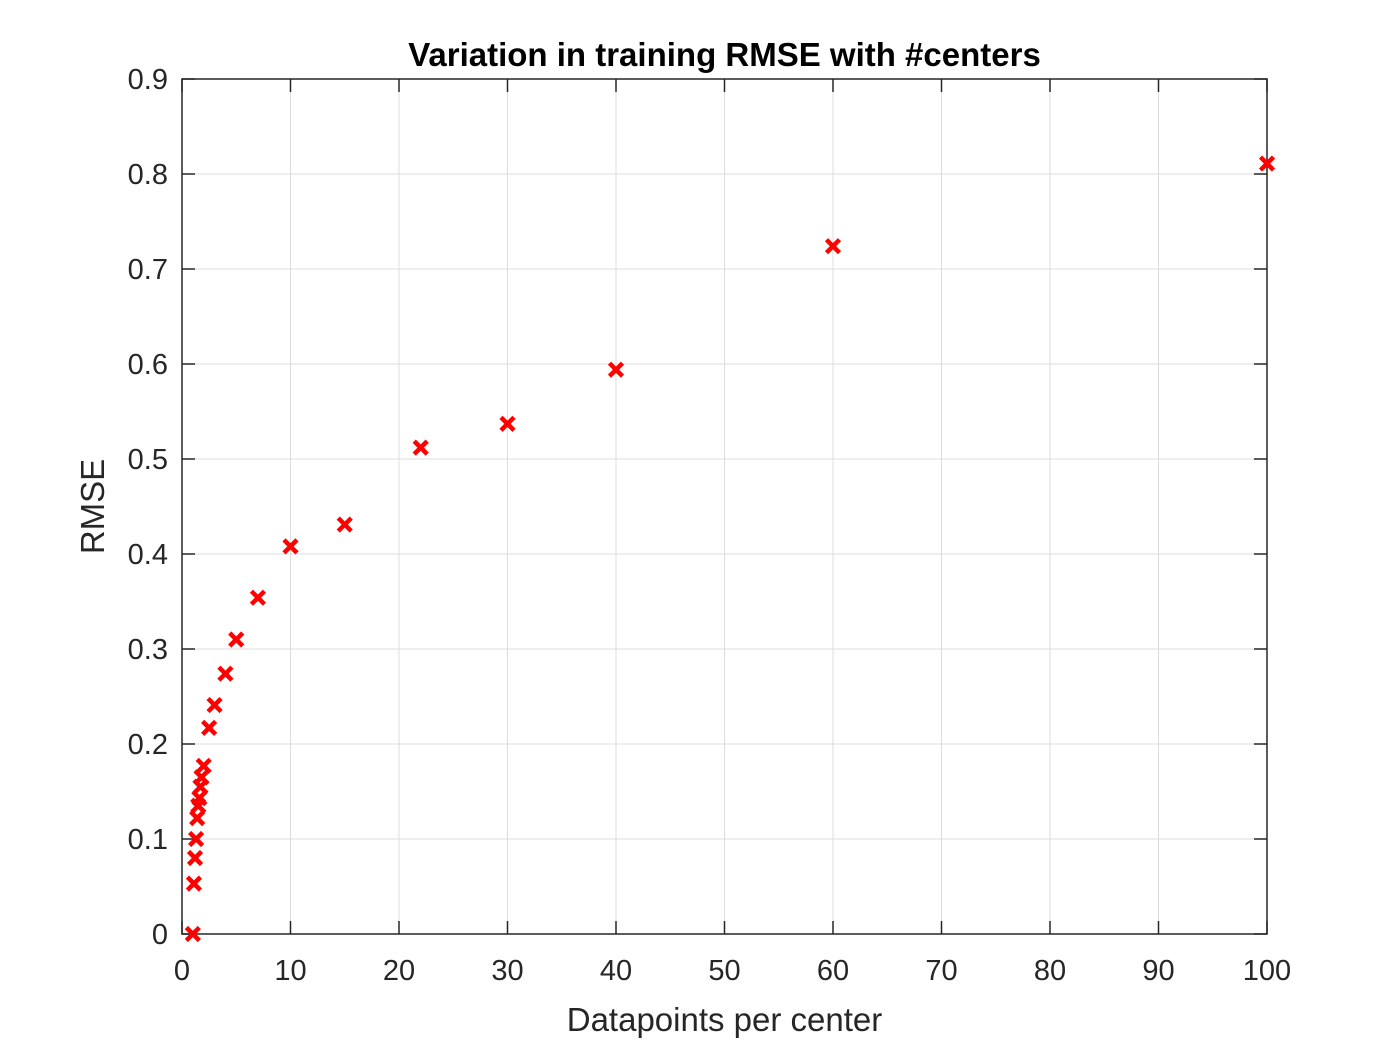 The width and height of the screenshot is (1400, 1055). I want to click on y-tick-labels: 0 0.1 0.2 0.3 0.4 0.5 0.6 0.7 0.8 0.9, so click(148, 507).